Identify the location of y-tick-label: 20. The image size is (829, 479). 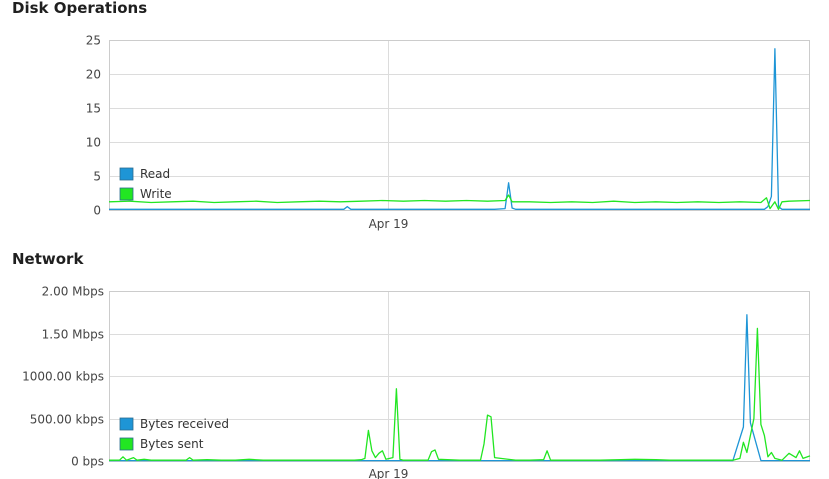
(93, 75).